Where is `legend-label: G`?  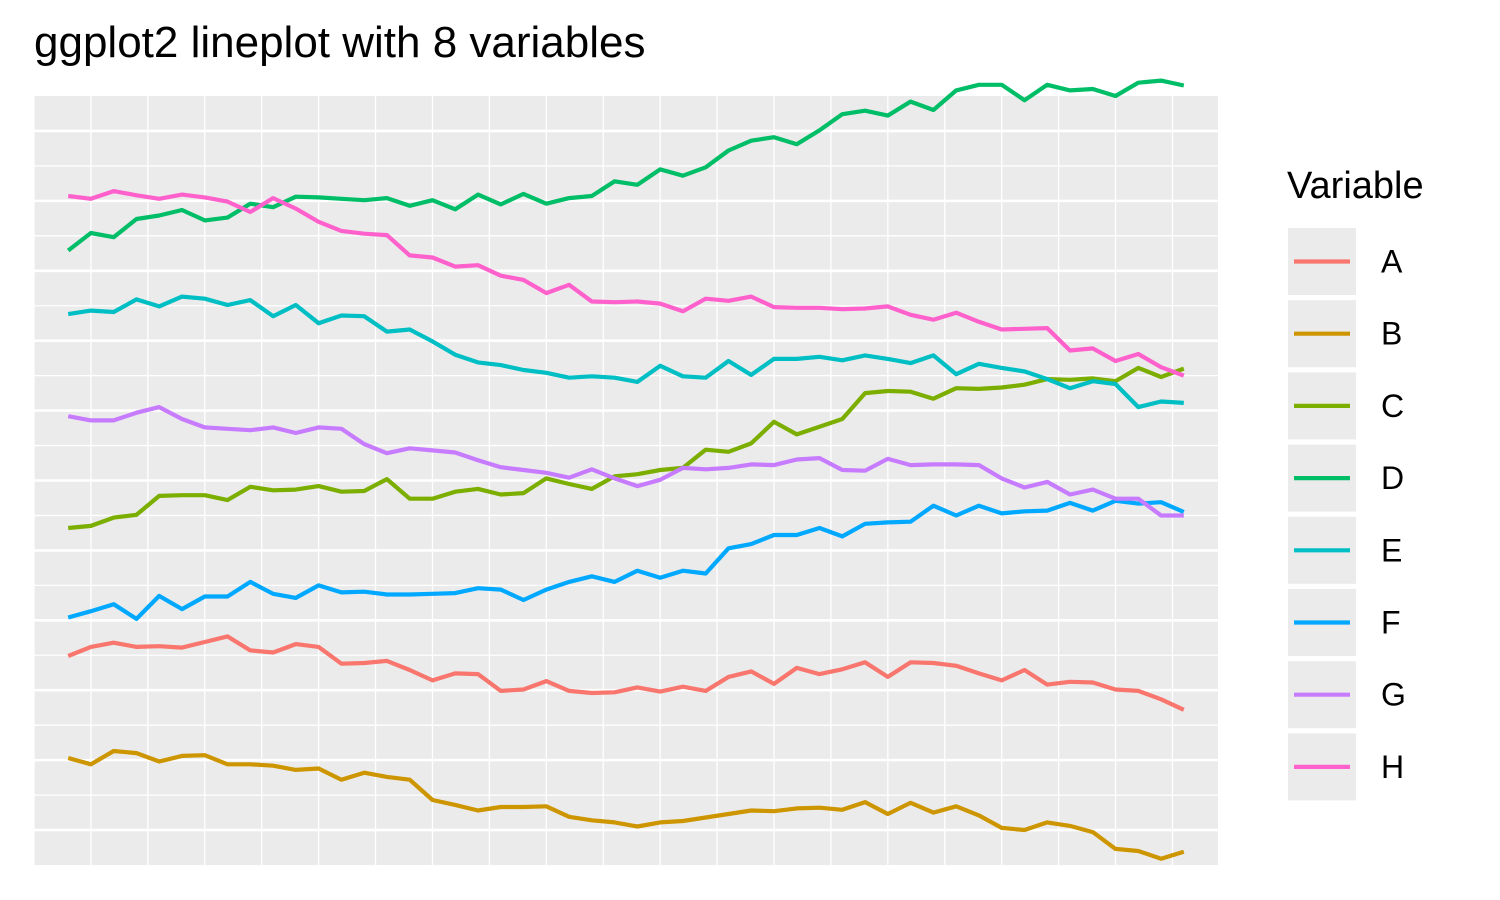 legend-label: G is located at coordinates (1393, 695).